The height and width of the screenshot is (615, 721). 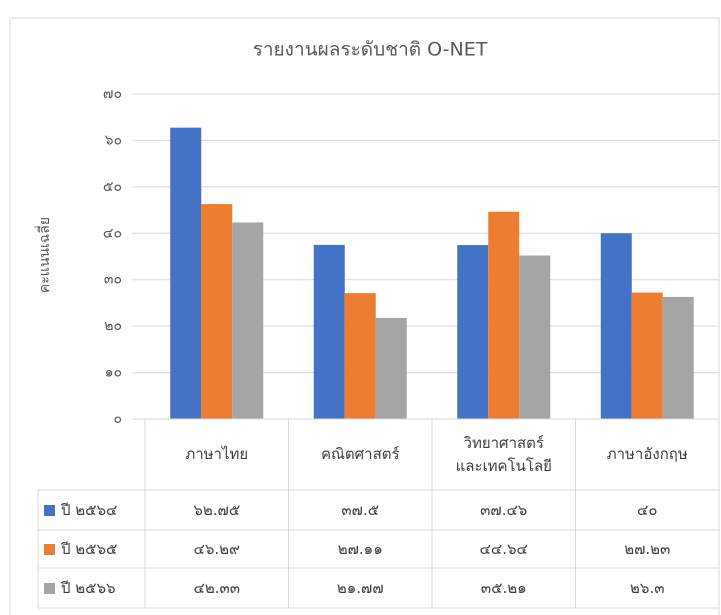 I want to click on legend-entry: ปี ๒๕๖๖, so click(x=80, y=588).